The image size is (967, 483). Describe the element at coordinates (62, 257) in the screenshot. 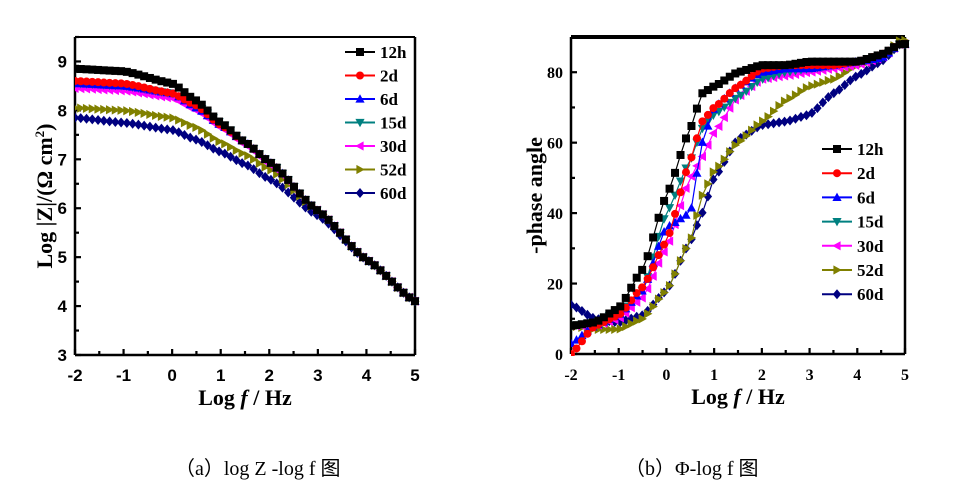

I see `y-tick-label: 5` at that location.